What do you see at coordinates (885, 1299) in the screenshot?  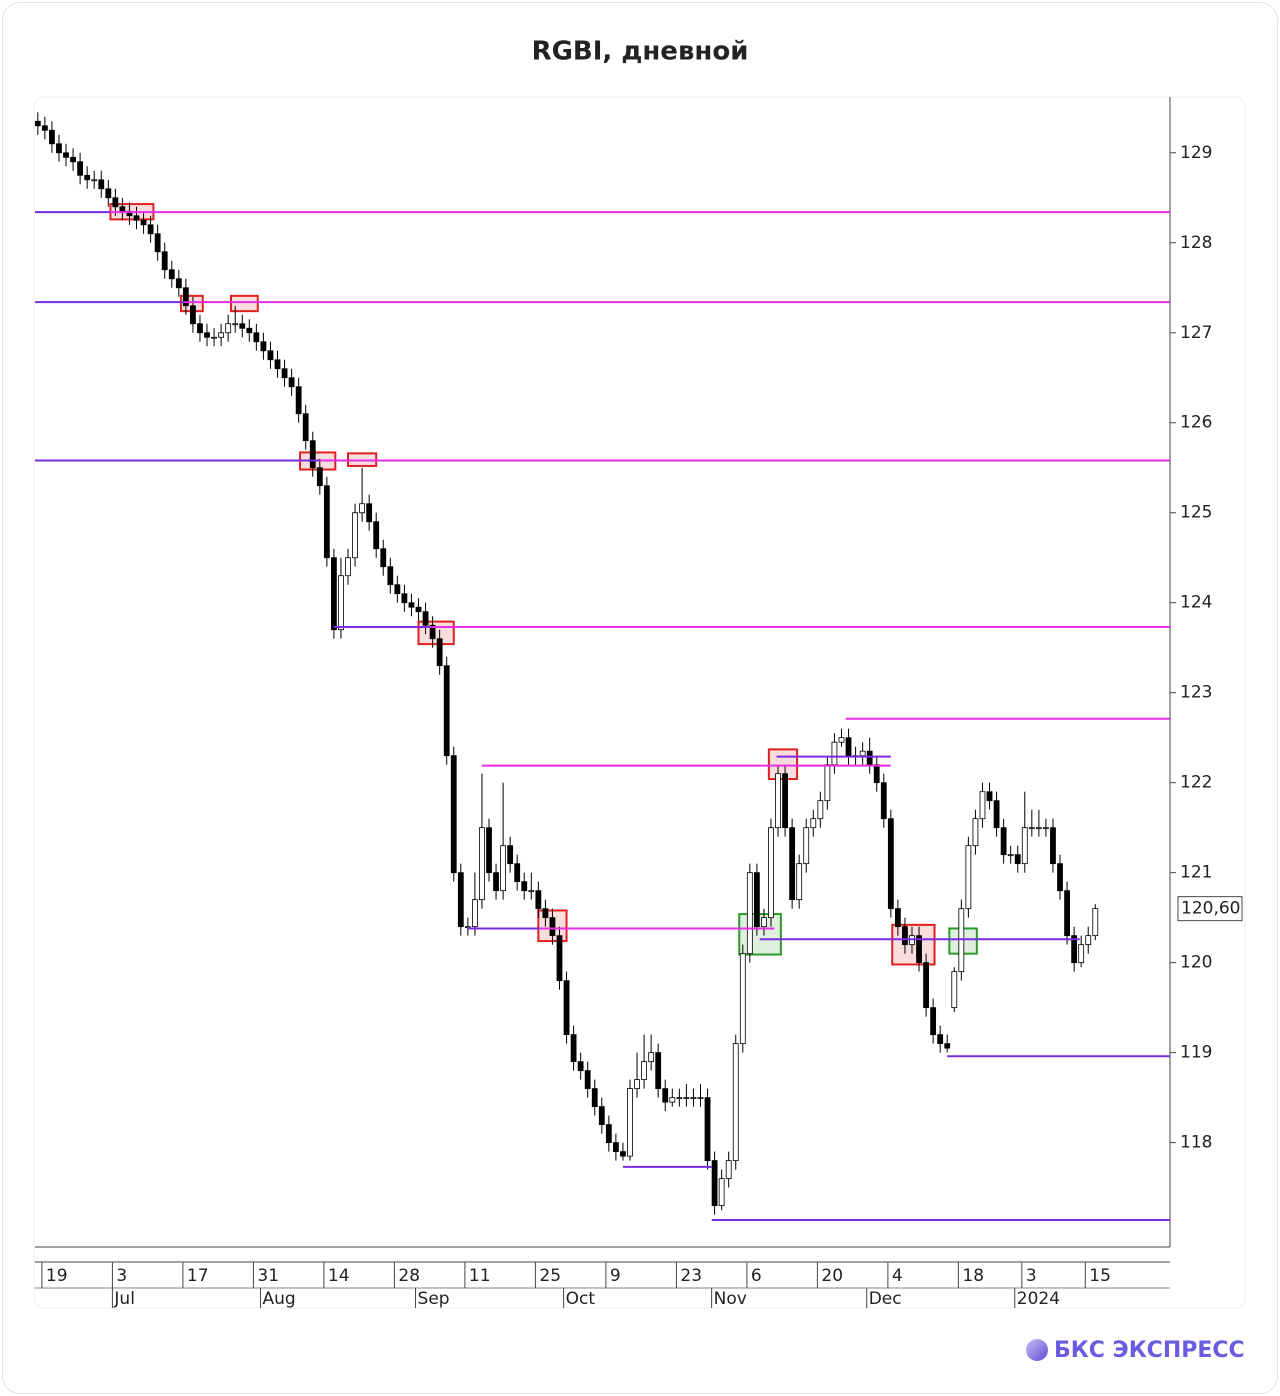 I see `month-label: Dec` at bounding box center [885, 1299].